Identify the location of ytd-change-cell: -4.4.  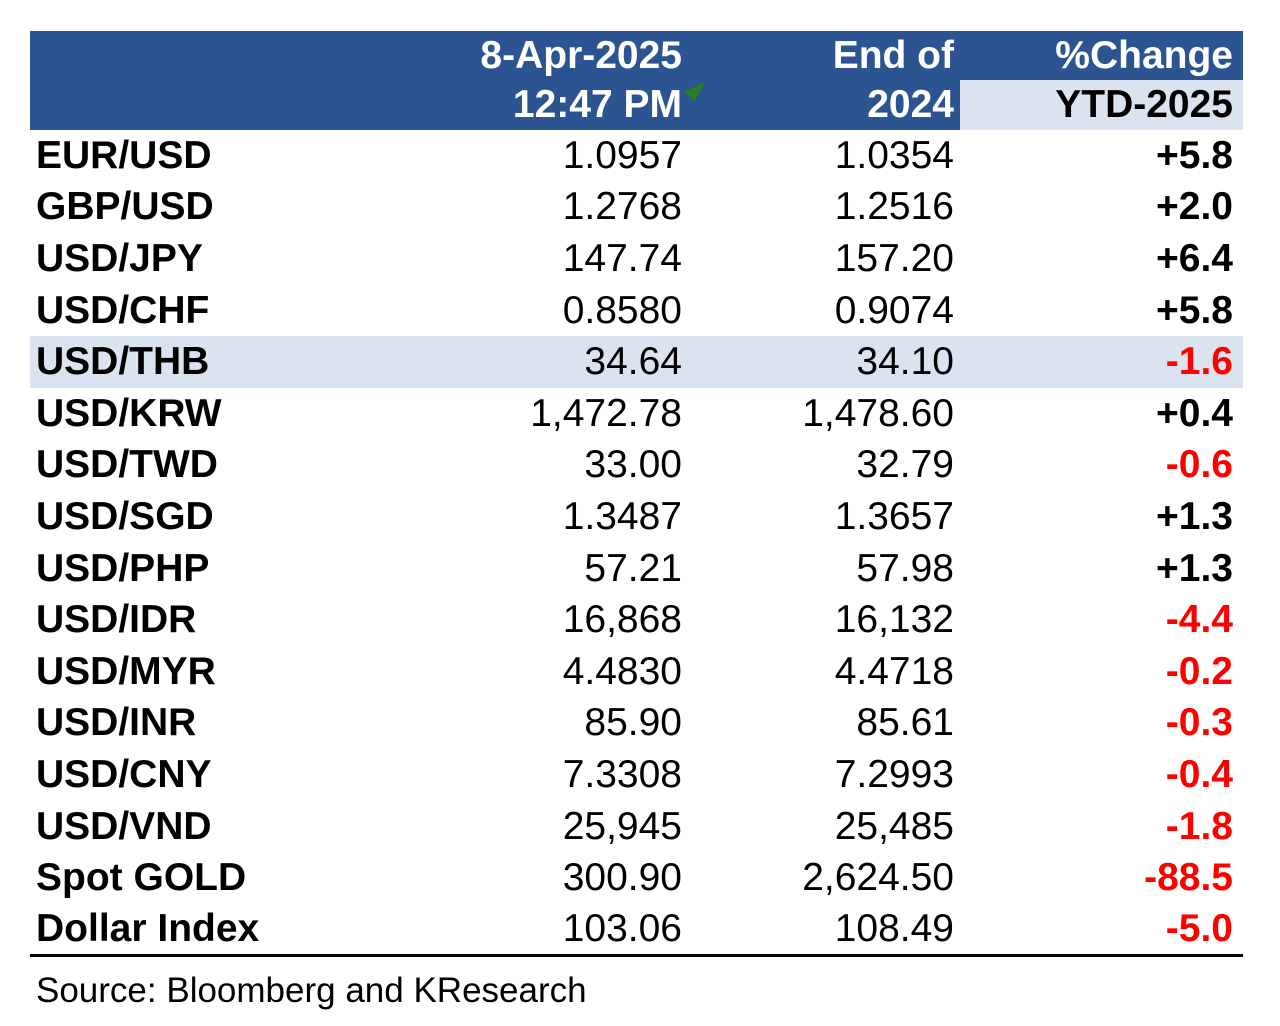
(1101, 620).